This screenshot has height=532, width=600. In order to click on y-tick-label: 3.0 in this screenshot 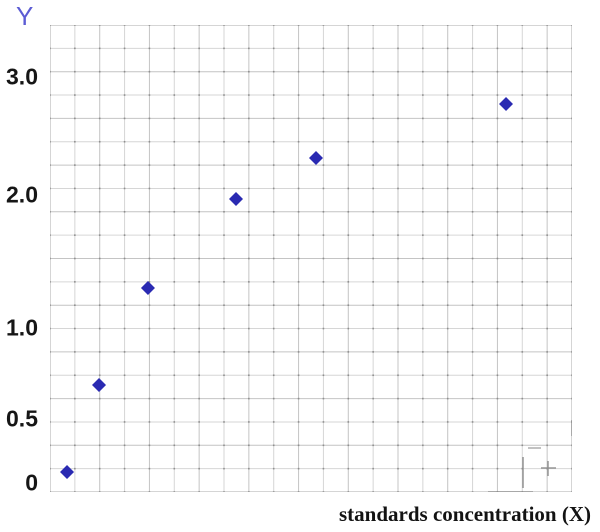, I will do `click(22, 76)`.